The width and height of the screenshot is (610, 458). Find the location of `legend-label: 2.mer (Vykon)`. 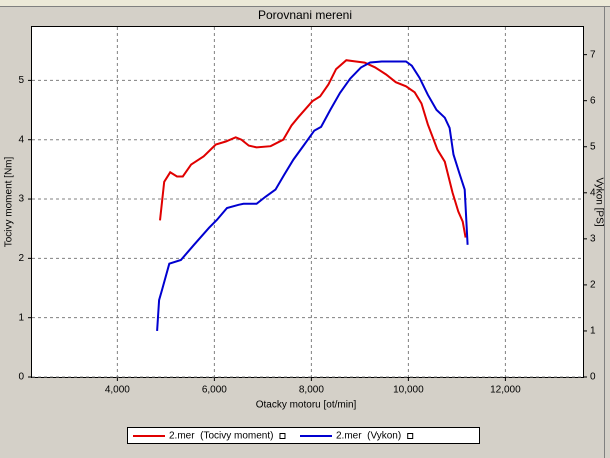

legend-label: 2.mer (Vykon) is located at coordinates (368, 436).